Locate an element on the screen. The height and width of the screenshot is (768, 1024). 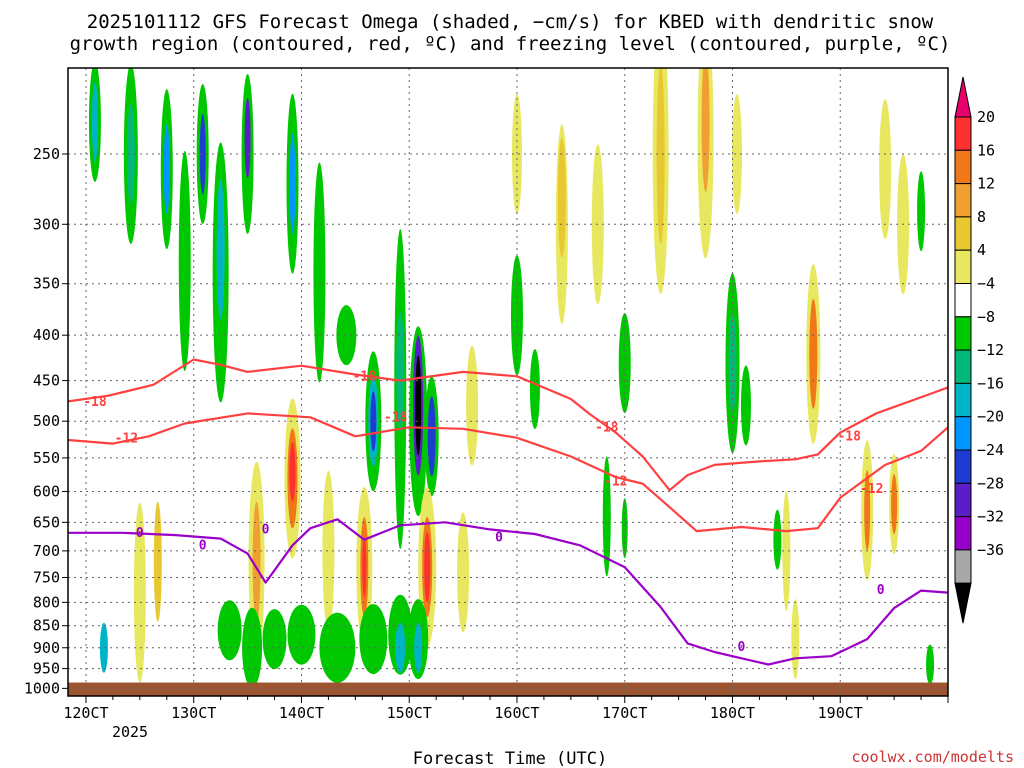
y-tick-label-3: 400 is located at coordinates (46, 335).